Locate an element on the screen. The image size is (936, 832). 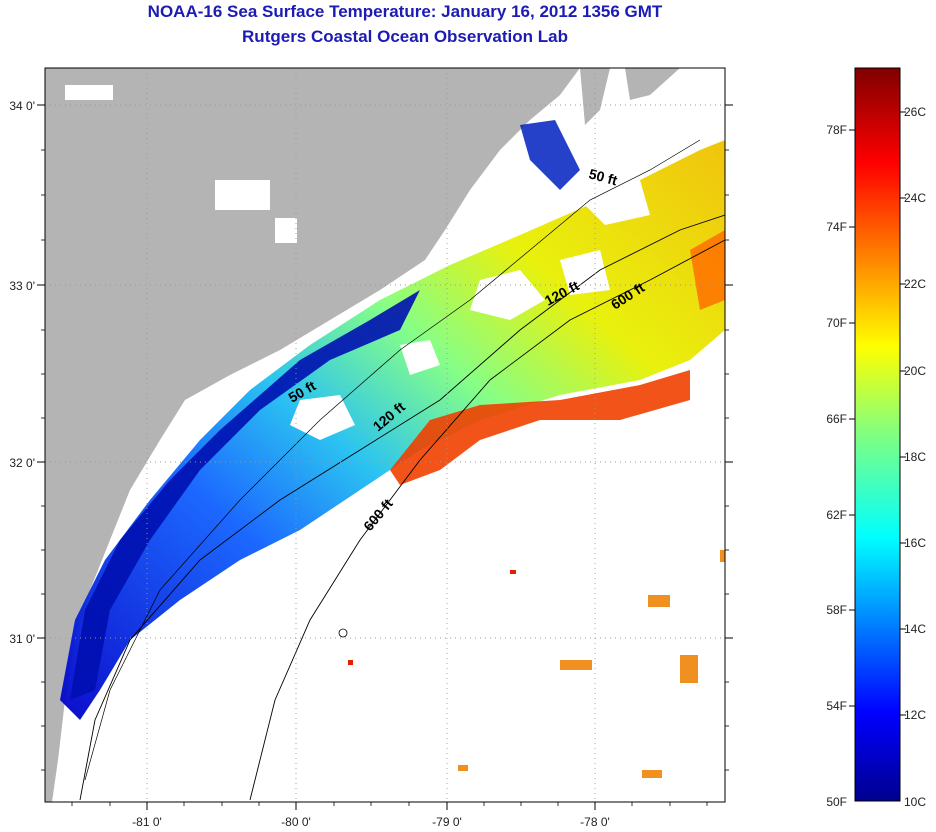
colorbar-c-label: 20C is located at coordinates (915, 371).